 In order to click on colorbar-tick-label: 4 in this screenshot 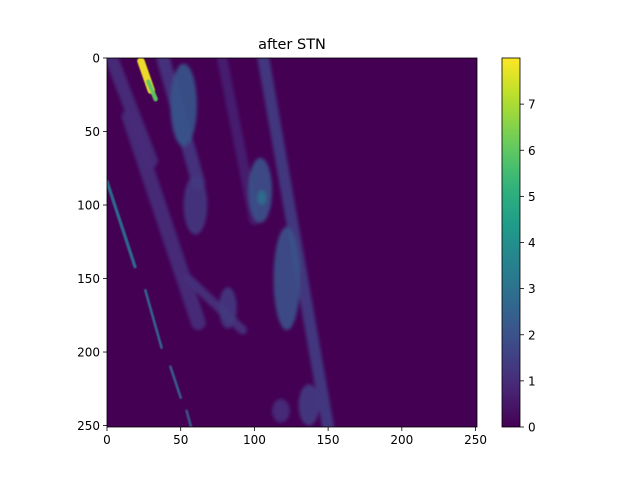, I will do `click(532, 243)`.